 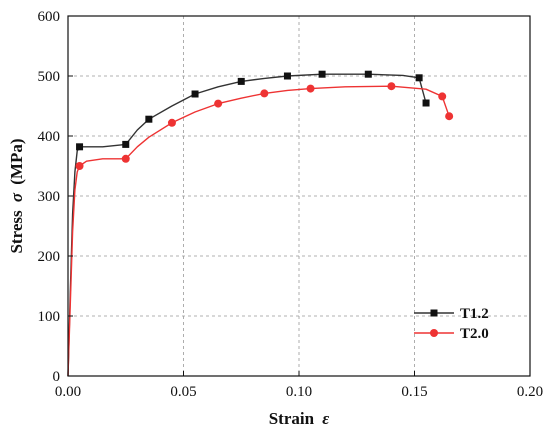 What do you see at coordinates (49, 17) in the screenshot?
I see `y-tick-label: 600` at bounding box center [49, 17].